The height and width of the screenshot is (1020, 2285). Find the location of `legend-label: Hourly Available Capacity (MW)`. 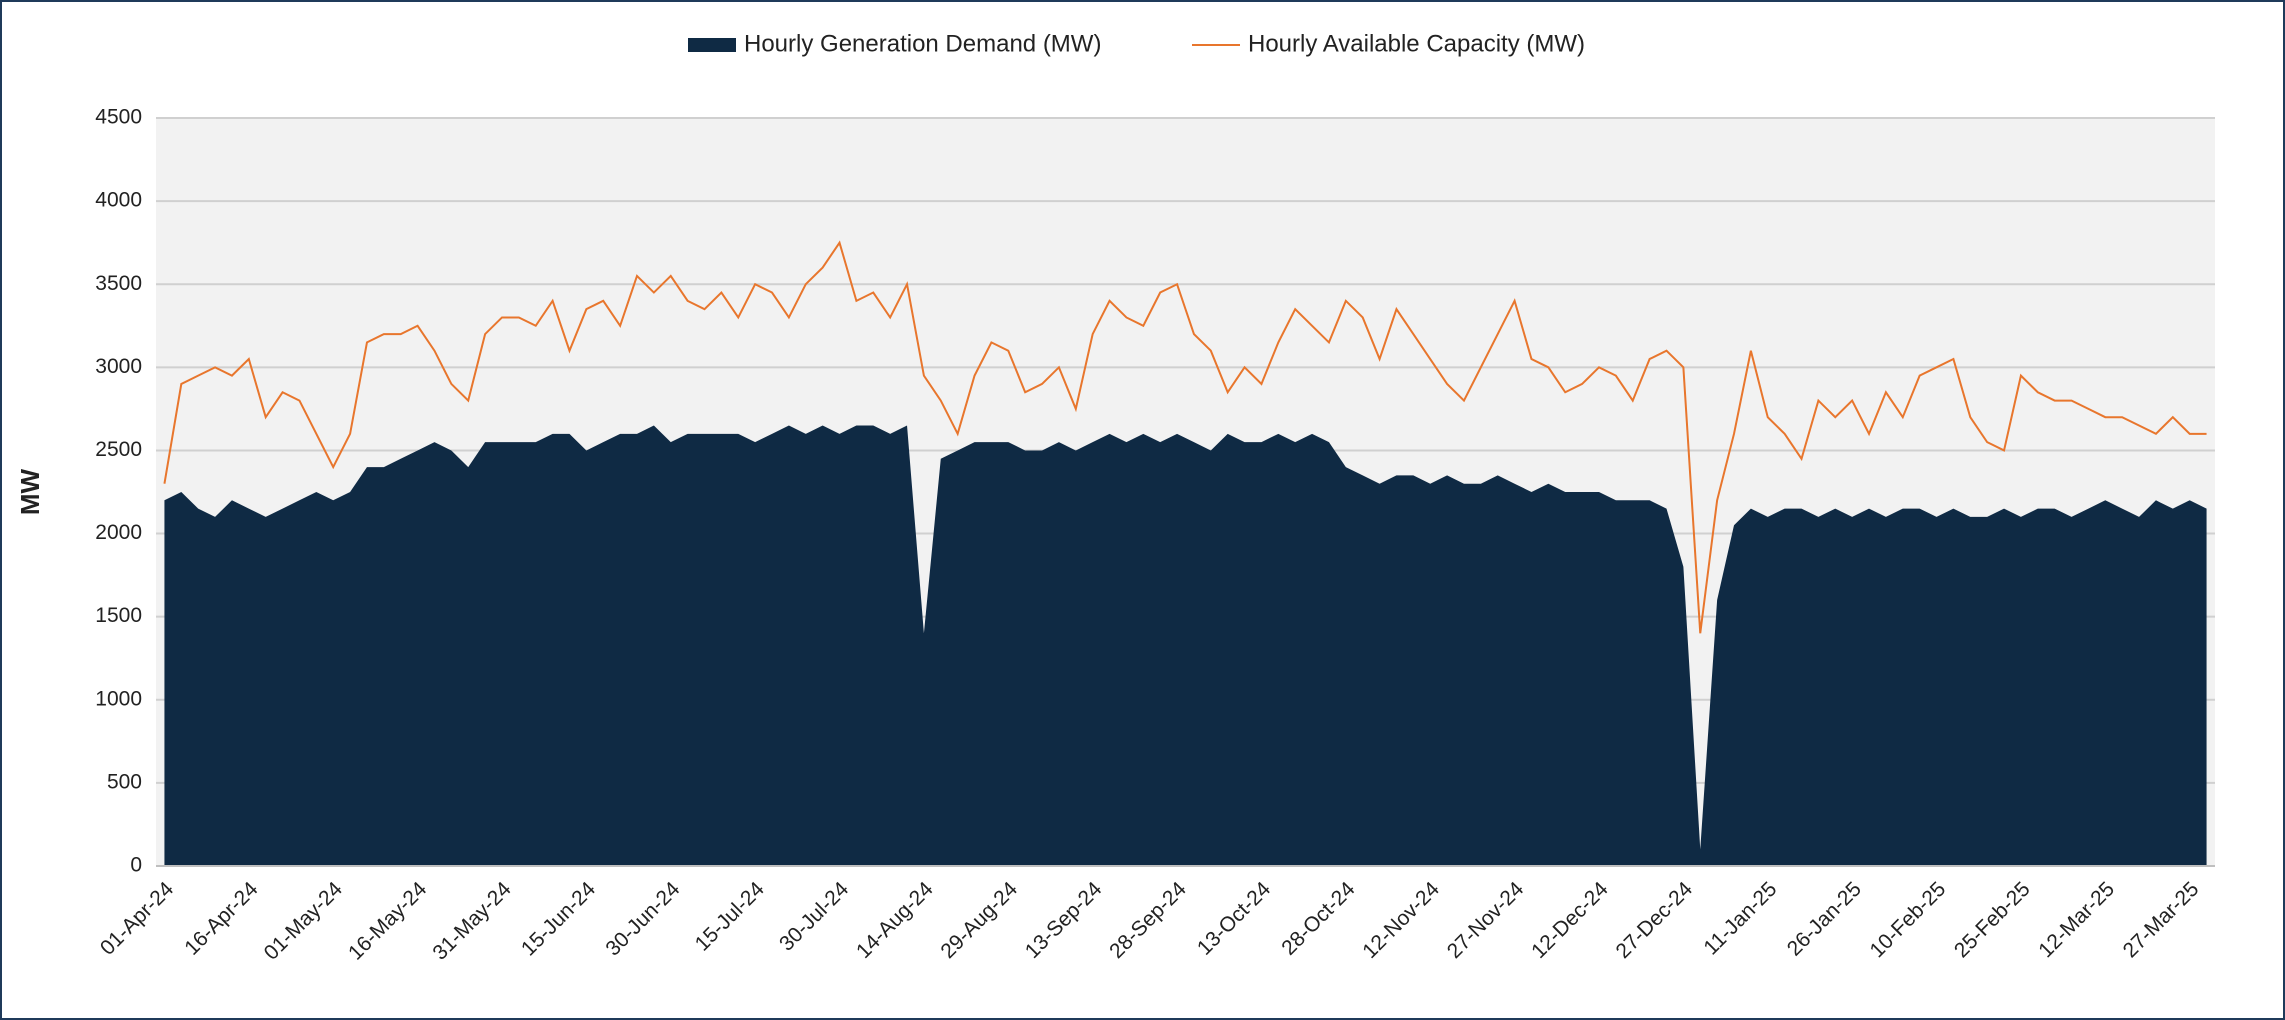

legend-label: Hourly Available Capacity (MW) is located at coordinates (1416, 43).